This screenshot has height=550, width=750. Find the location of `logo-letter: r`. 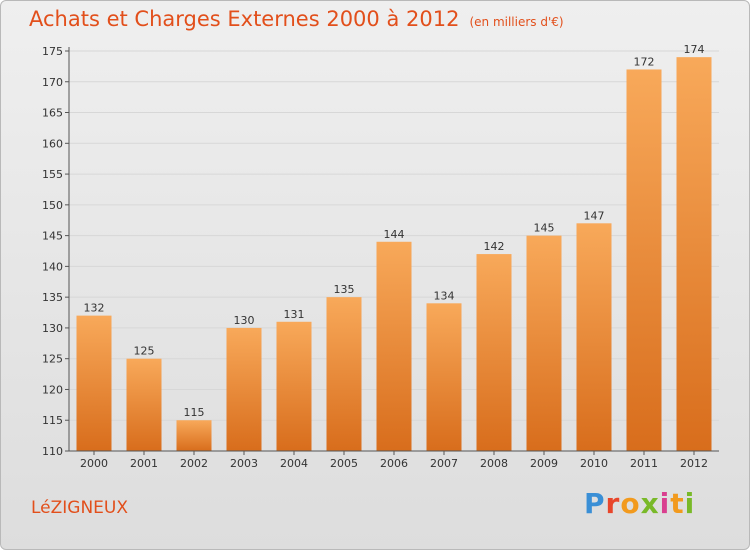

logo-letter: r is located at coordinates (613, 503).